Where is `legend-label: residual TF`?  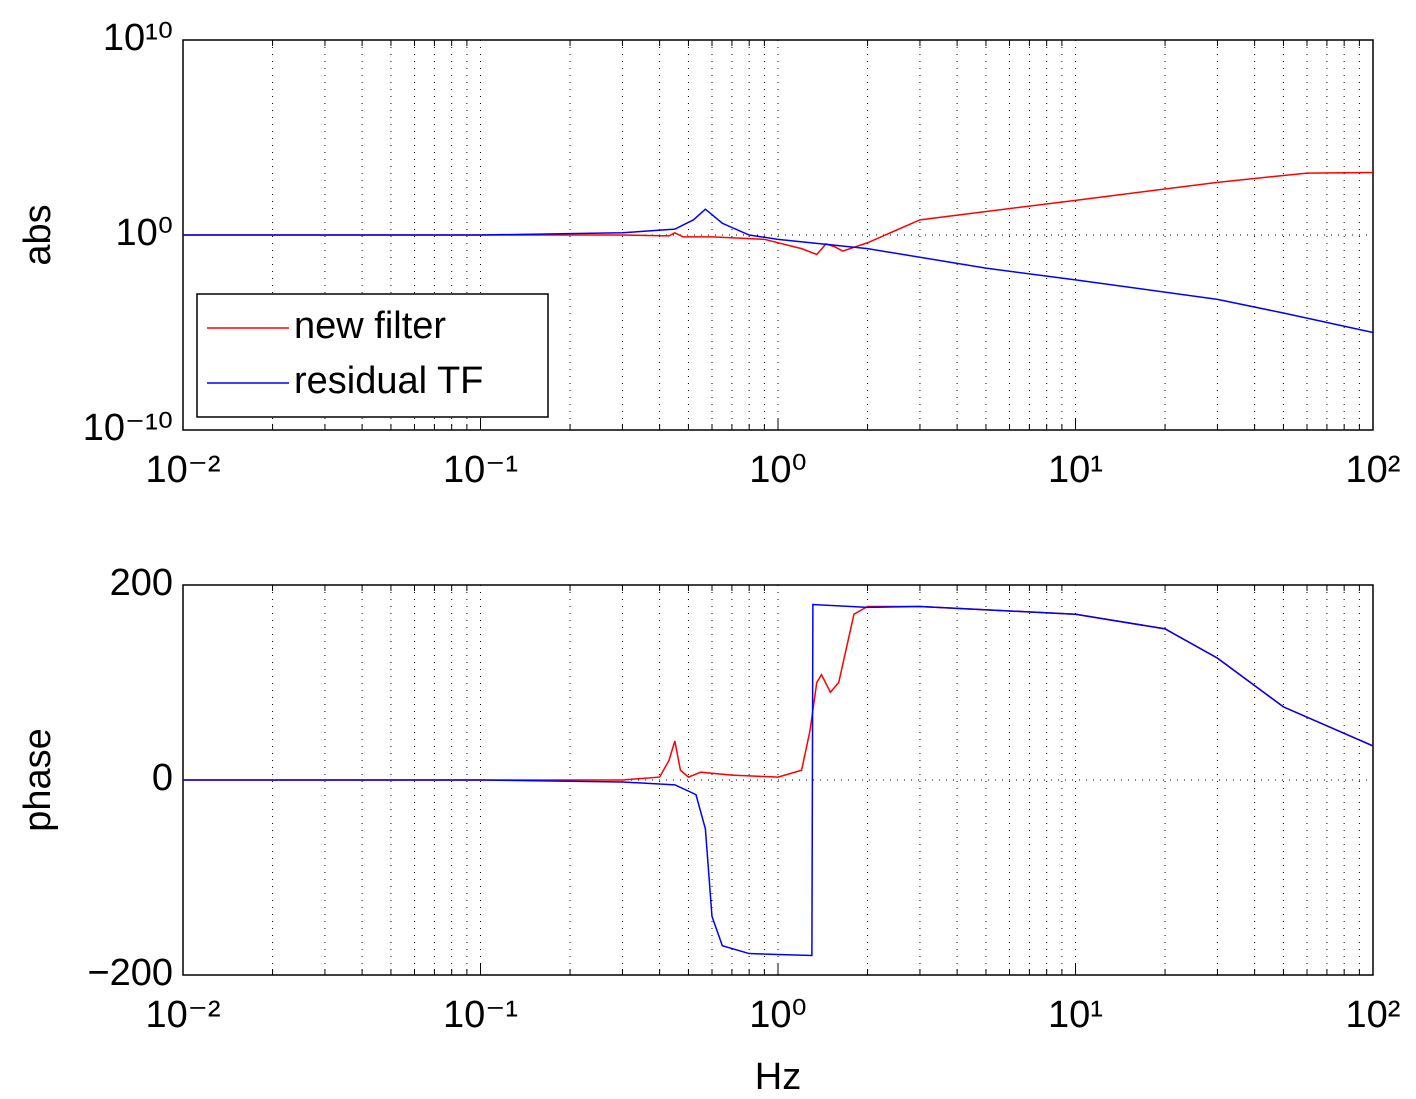 legend-label: residual TF is located at coordinates (388, 381).